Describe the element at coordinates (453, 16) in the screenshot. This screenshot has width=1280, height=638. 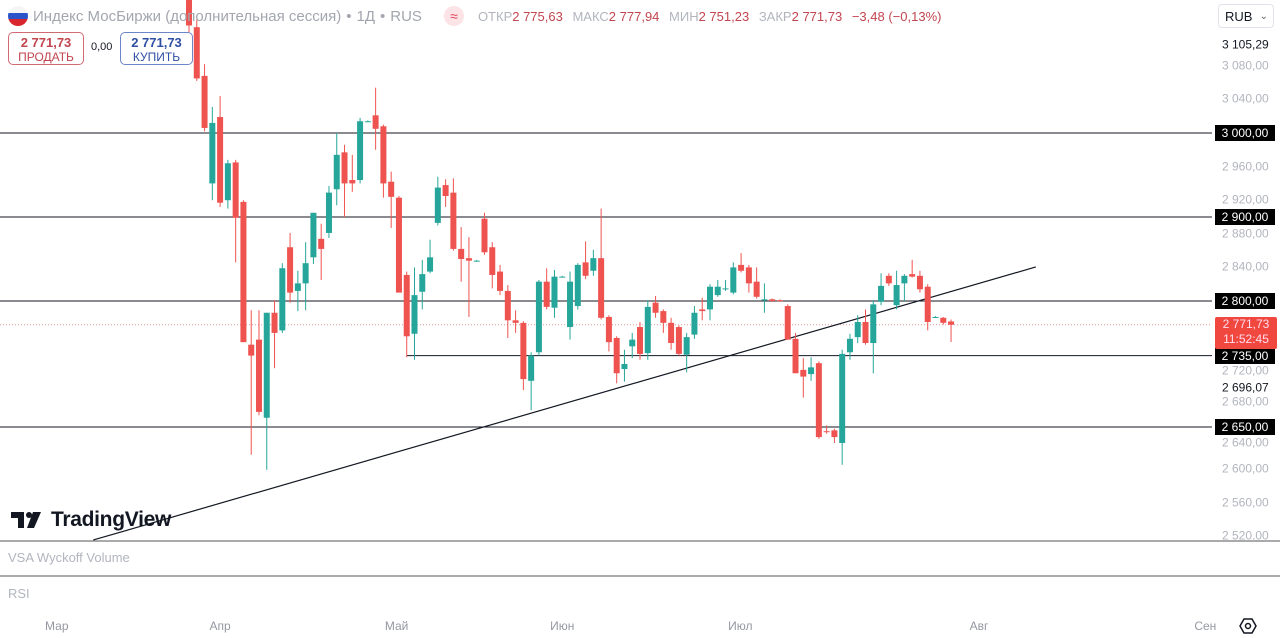
I see `approx-data-icon: ≈` at that location.